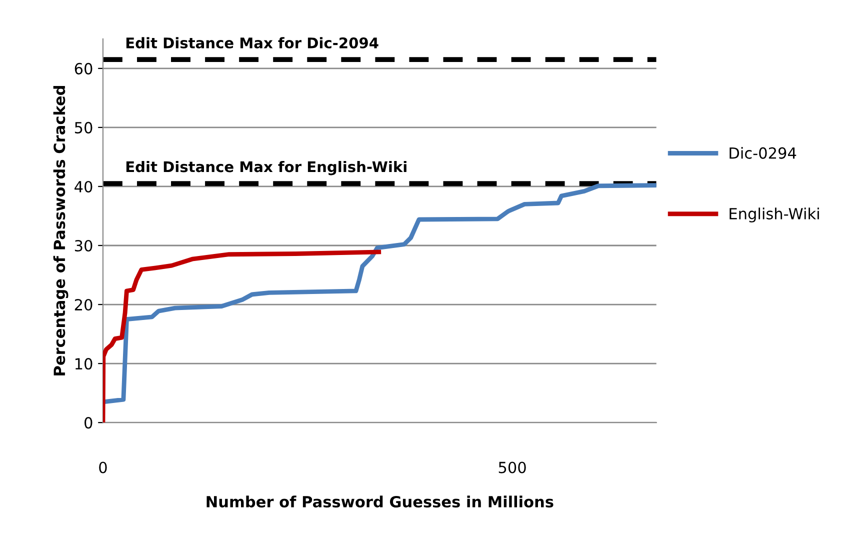 Image resolution: width=858 pixels, height=556 pixels. I want to click on legend-label: Dic-0294, so click(763, 153).